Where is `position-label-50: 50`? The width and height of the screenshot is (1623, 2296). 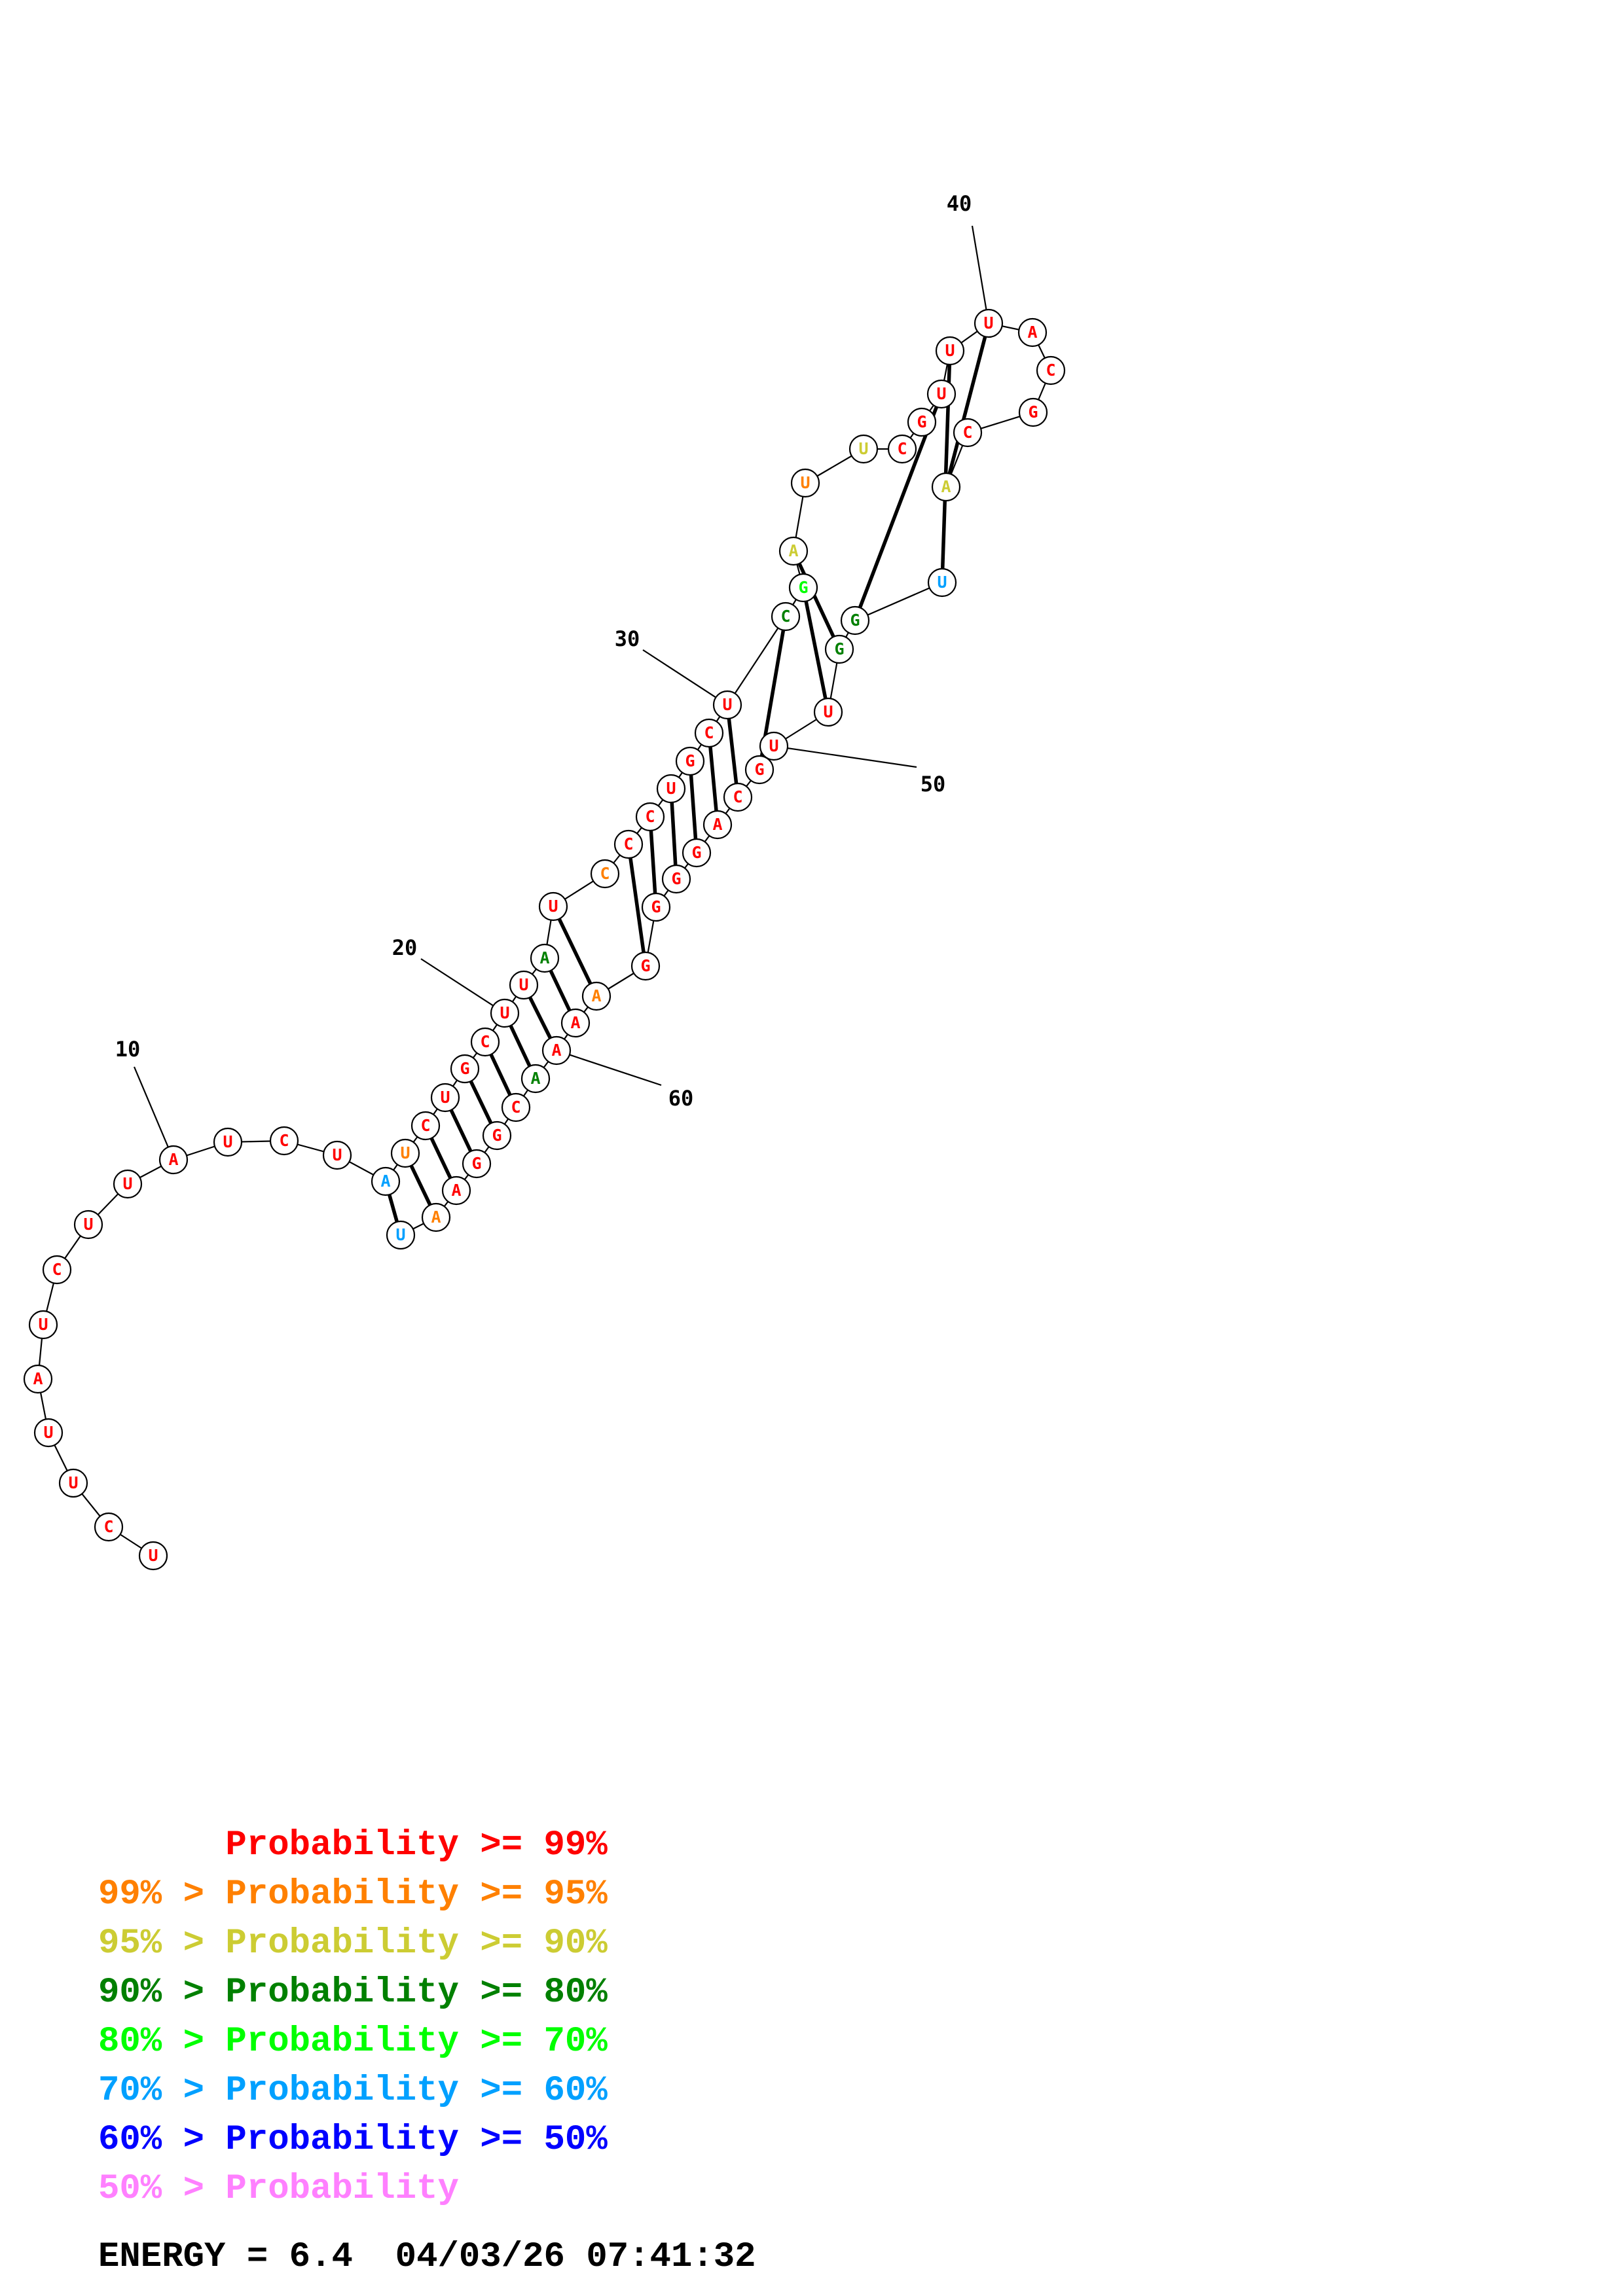 position-label-50: 50 is located at coordinates (933, 784).